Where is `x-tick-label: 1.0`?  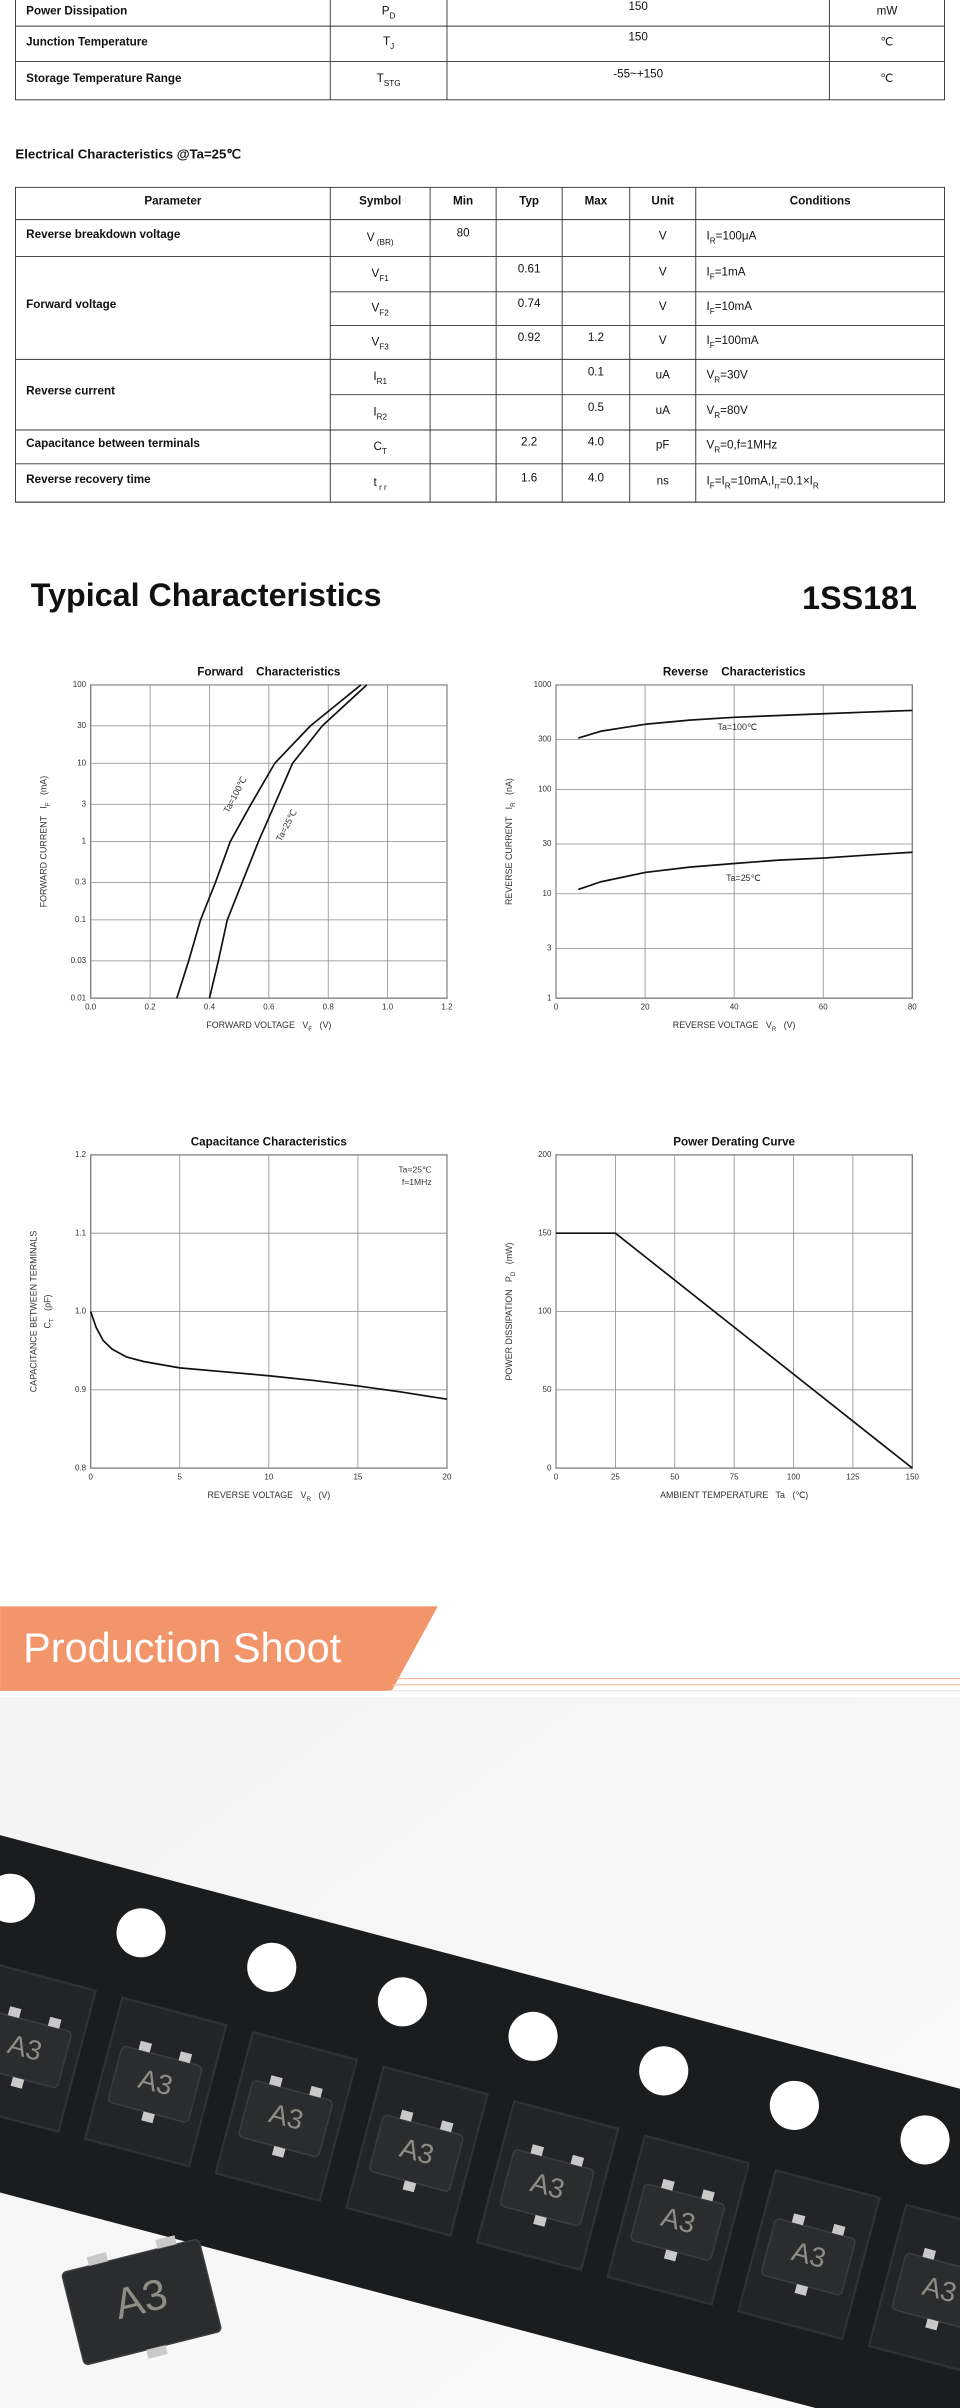 x-tick-label: 1.0 is located at coordinates (388, 1007).